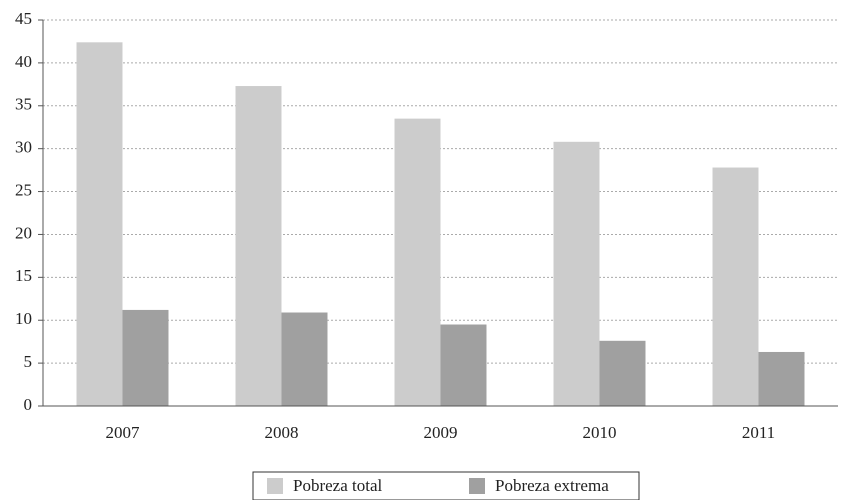 This screenshot has width=845, height=500. Describe the element at coordinates (23, 318) in the screenshot. I see `y-tick-label: 10` at that location.